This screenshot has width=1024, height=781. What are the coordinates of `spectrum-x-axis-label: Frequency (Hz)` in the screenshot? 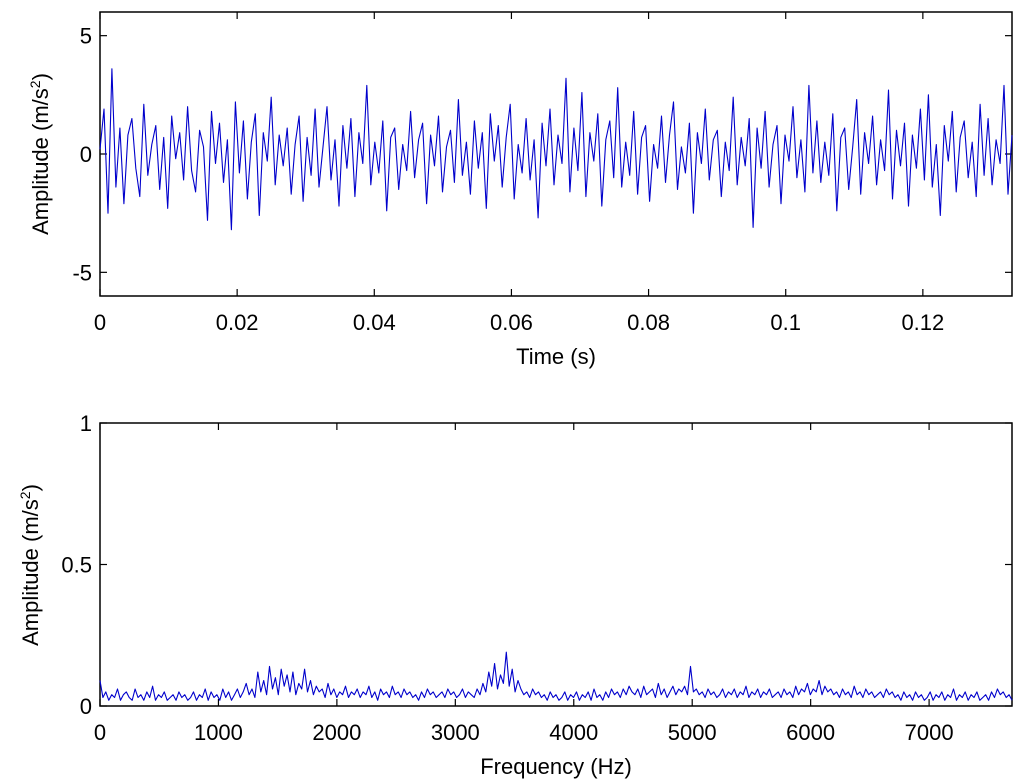 It's located at (556, 766).